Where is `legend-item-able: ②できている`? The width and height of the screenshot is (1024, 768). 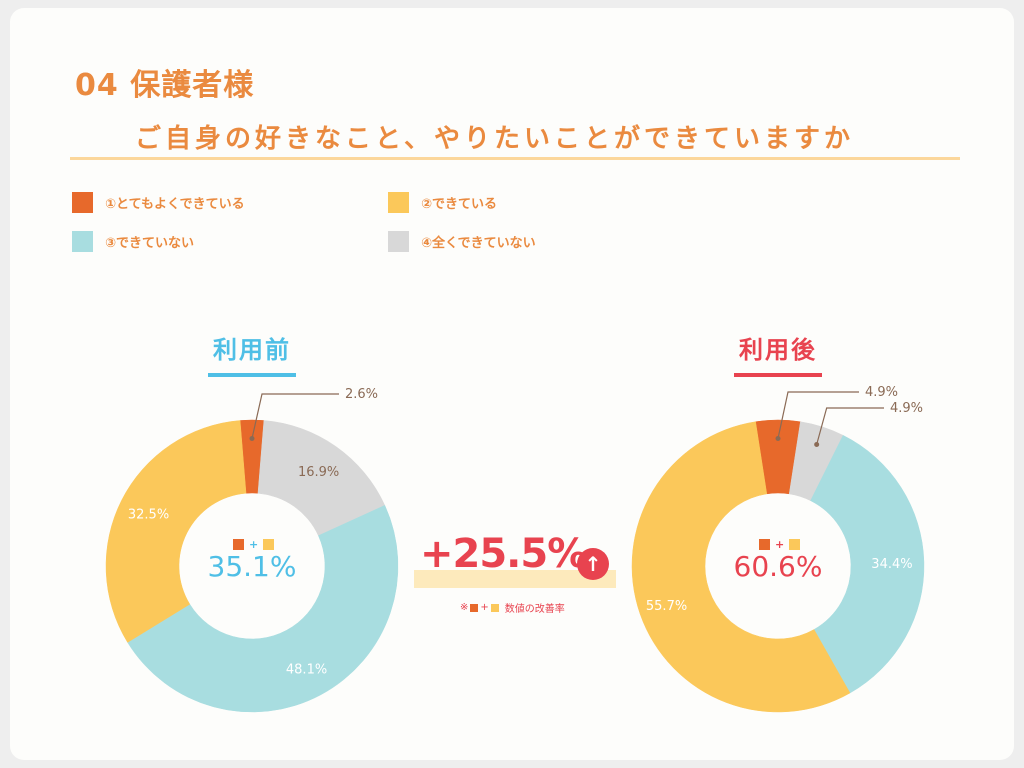 legend-item-able: ②できている is located at coordinates (442, 202).